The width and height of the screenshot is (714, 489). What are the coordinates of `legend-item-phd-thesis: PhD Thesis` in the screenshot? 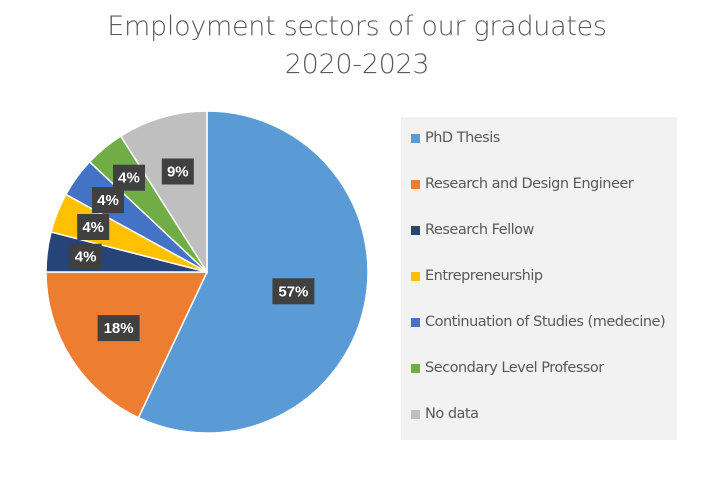 It's located at (455, 138).